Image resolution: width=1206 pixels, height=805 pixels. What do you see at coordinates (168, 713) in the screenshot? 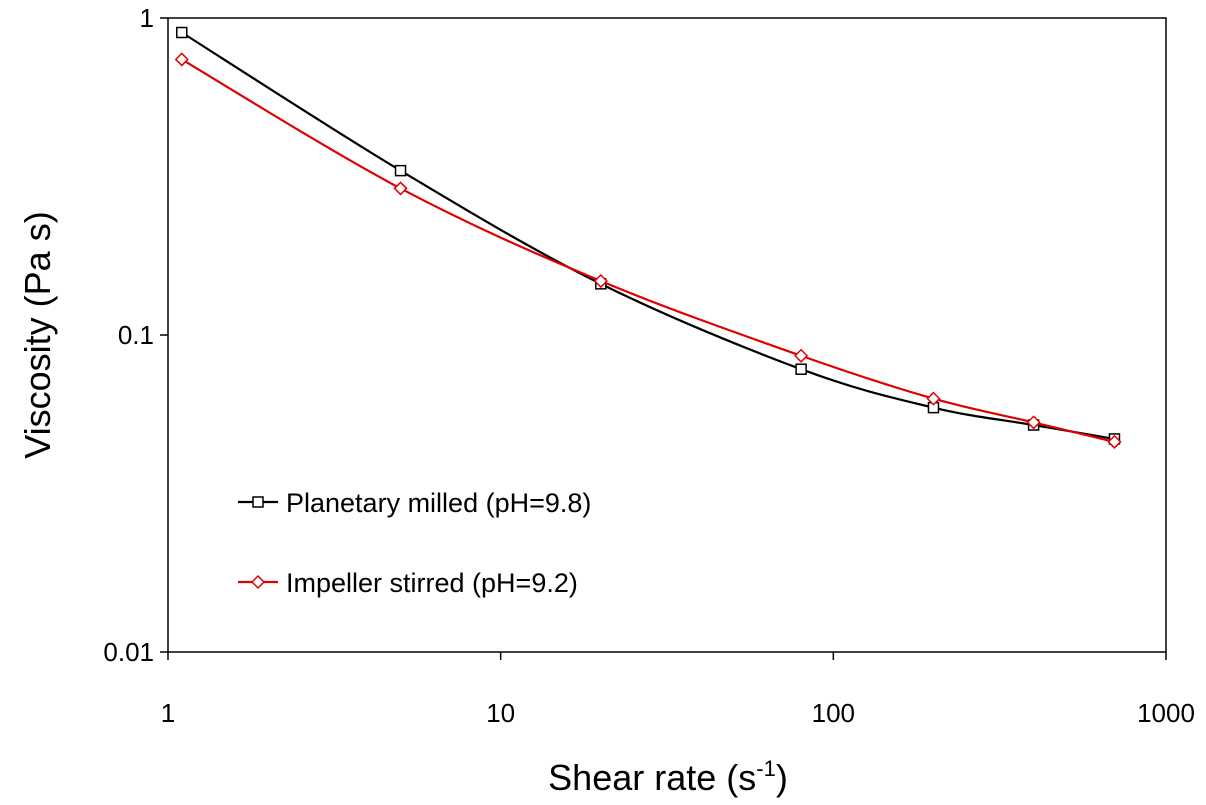
I see `x-tick-label: 1` at bounding box center [168, 713].